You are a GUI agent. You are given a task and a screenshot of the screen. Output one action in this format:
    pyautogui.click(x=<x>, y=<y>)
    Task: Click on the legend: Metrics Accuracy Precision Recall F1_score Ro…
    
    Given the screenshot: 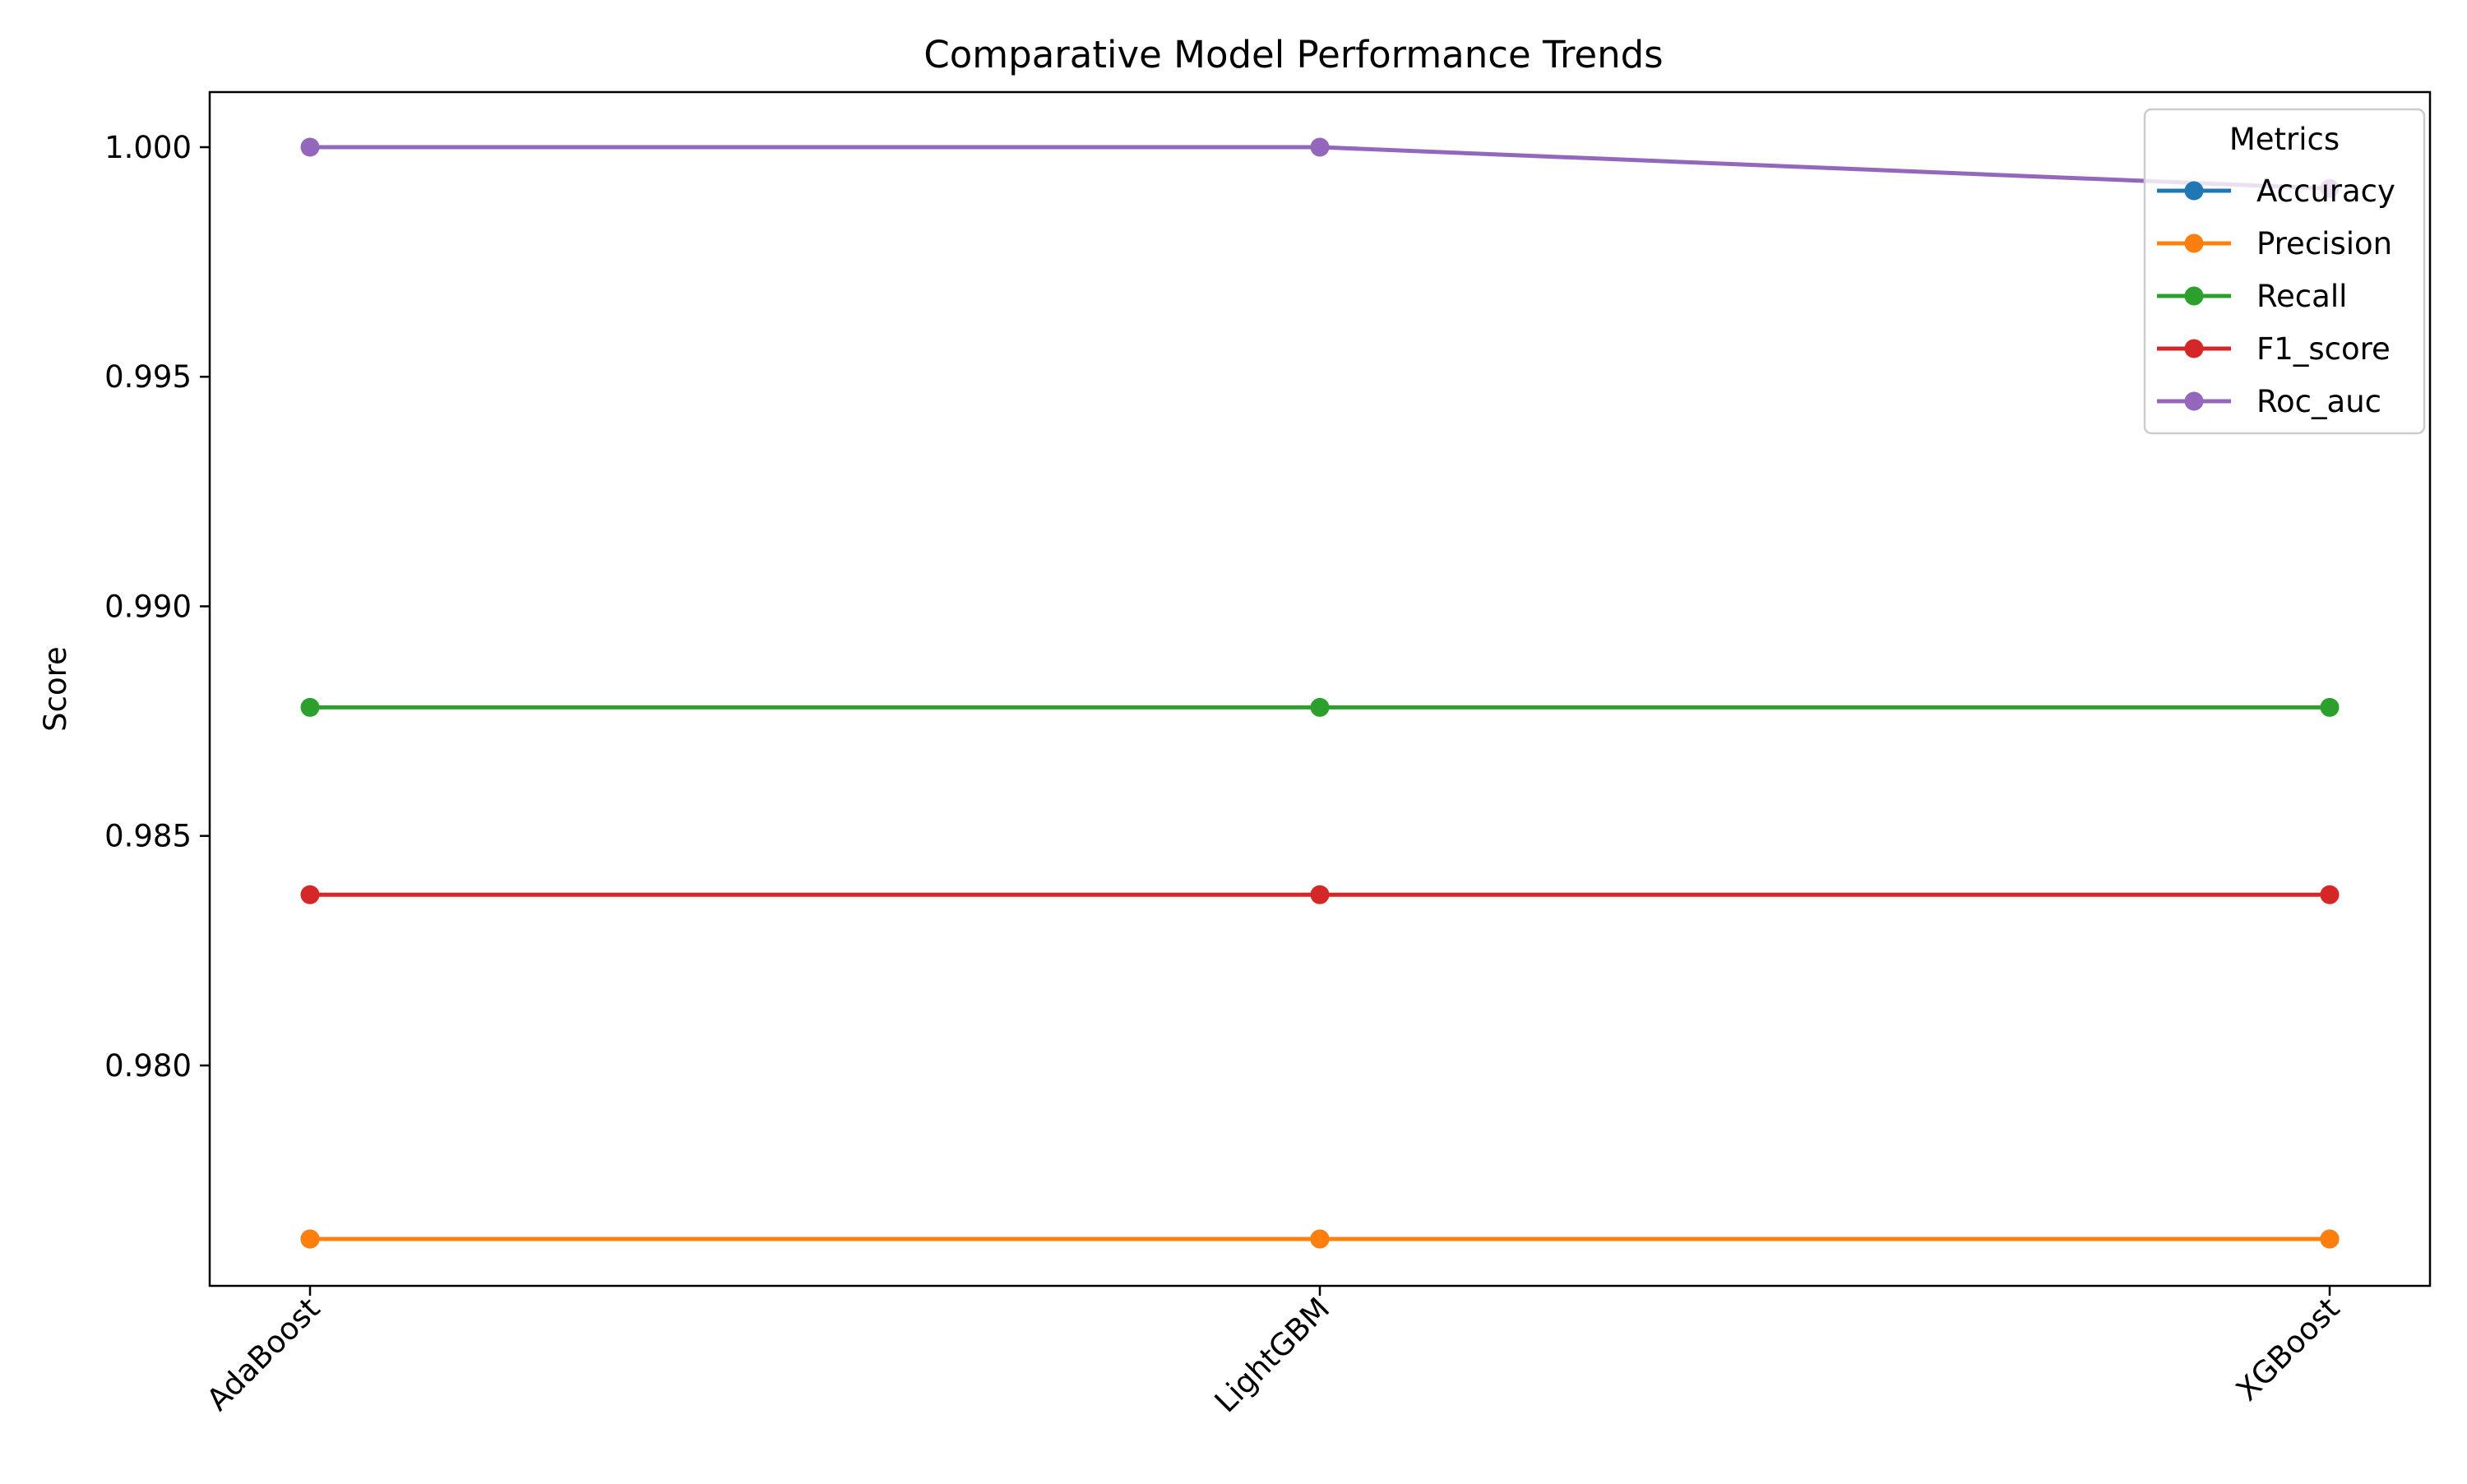 What is the action you would take?
    pyautogui.click(x=2284, y=271)
    